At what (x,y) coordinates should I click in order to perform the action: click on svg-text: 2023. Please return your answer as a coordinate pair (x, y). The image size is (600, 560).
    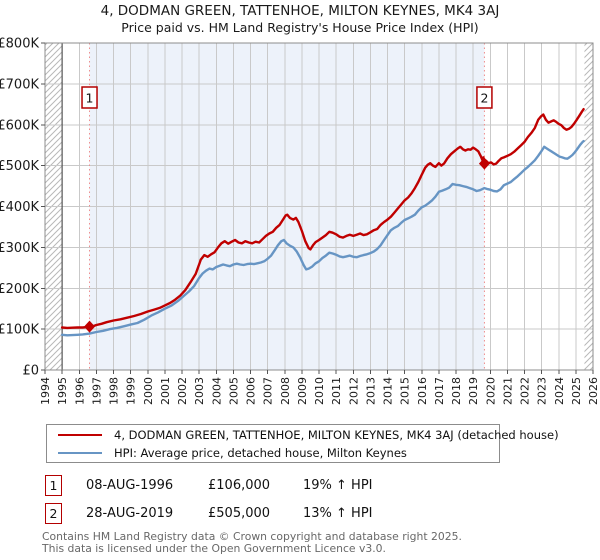
    Looking at the image, I should click on (542, 391).